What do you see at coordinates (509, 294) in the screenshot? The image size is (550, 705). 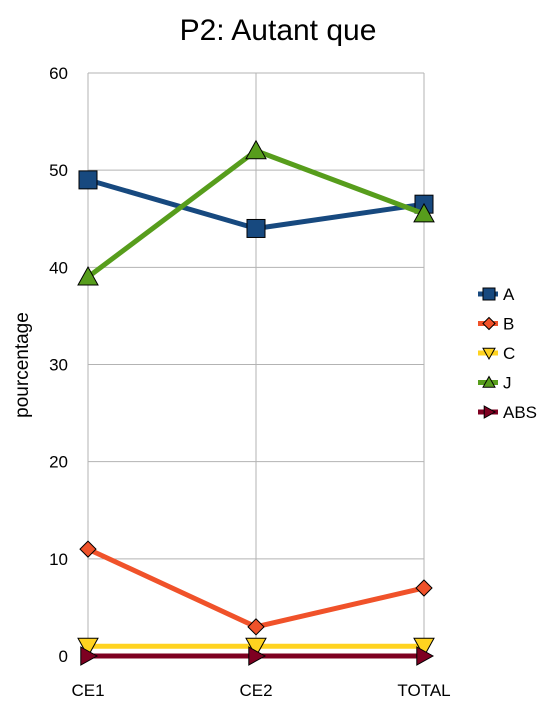 I see `legend-label: A` at bounding box center [509, 294].